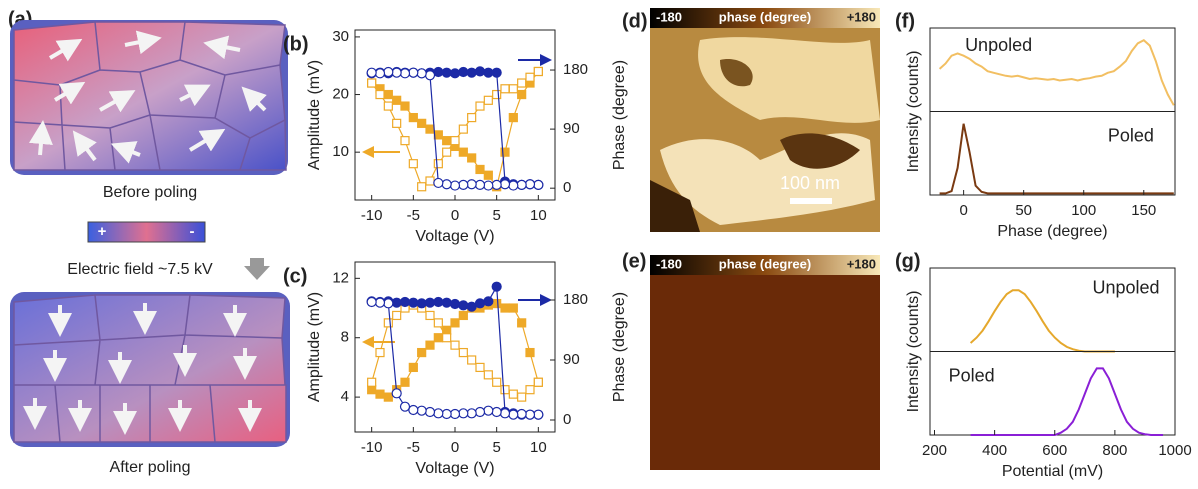  Describe the element at coordinates (1052, 153) in the screenshot. I see `axes-frame` at that location.